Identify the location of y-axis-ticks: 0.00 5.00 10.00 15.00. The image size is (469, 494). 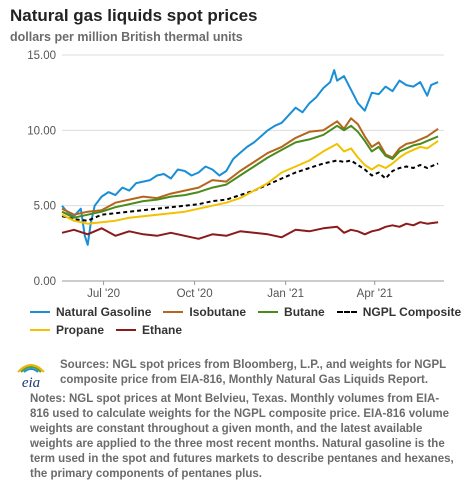
(41, 169).